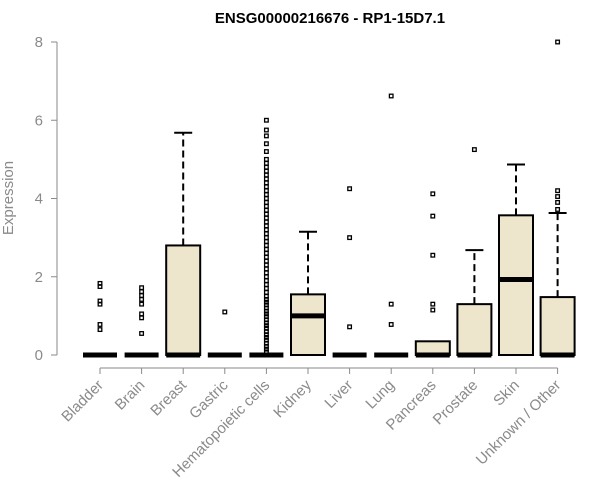 This screenshot has height=500, width=600. I want to click on x-tick-label: Bladder, so click(82, 401).